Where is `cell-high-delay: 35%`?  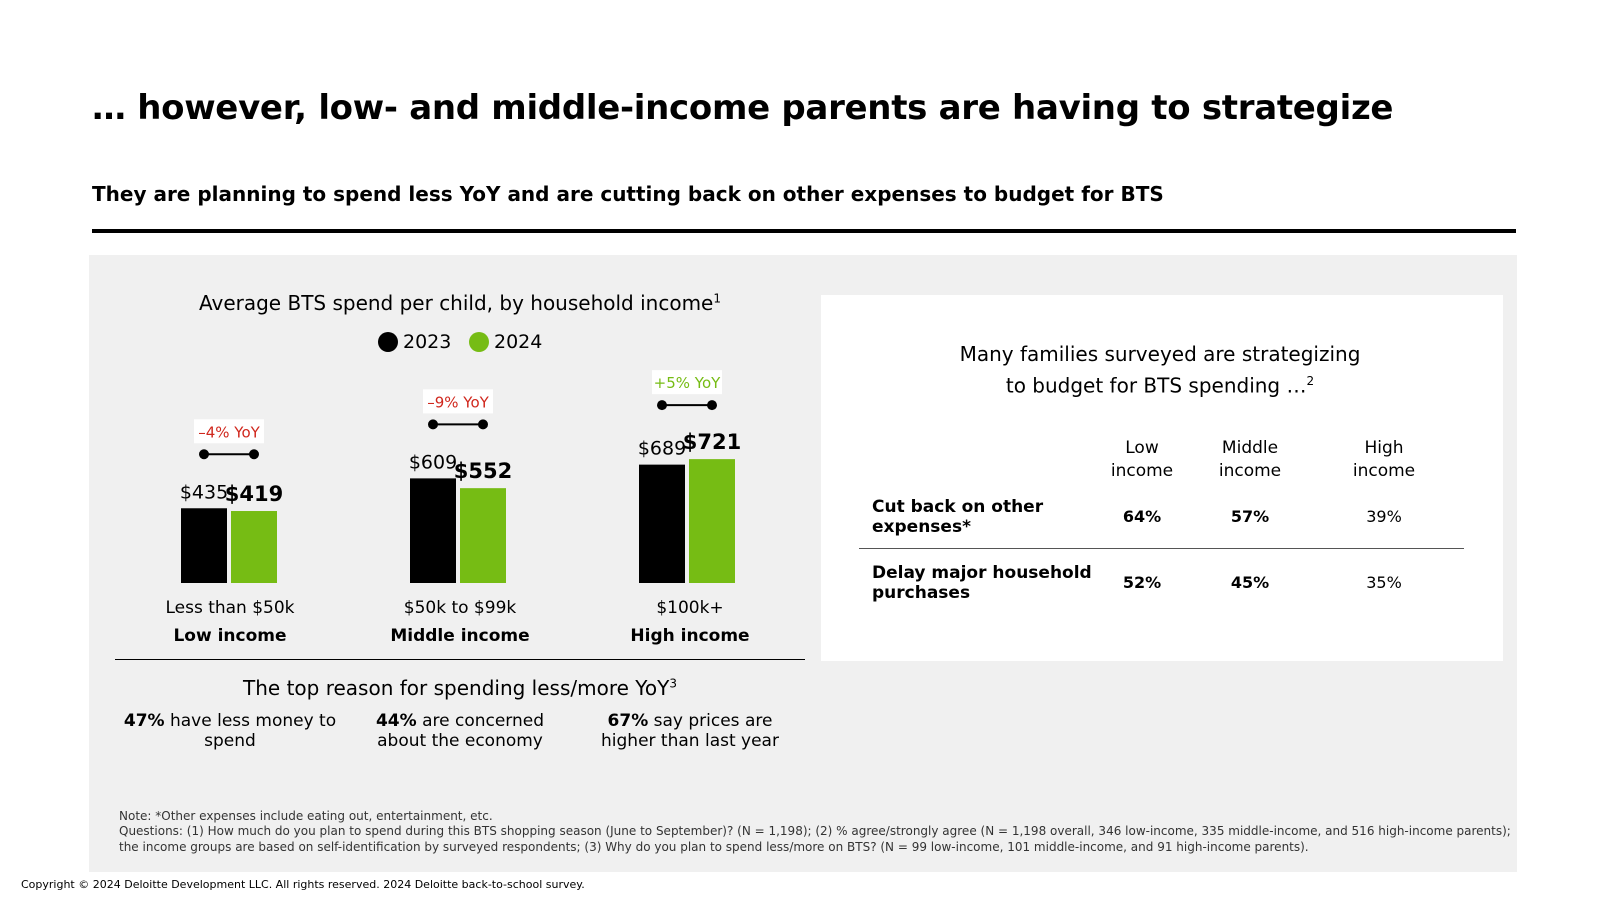
cell-high-delay: 35% is located at coordinates (1384, 582).